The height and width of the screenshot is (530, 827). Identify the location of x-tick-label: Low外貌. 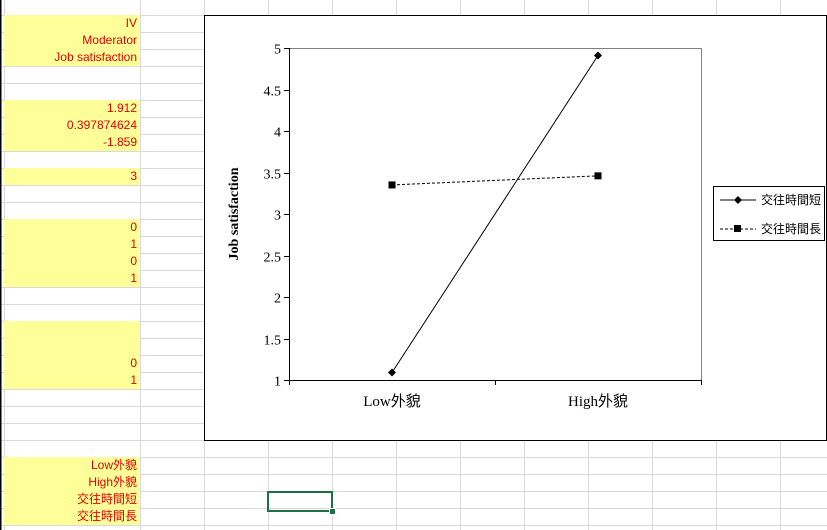
(392, 401).